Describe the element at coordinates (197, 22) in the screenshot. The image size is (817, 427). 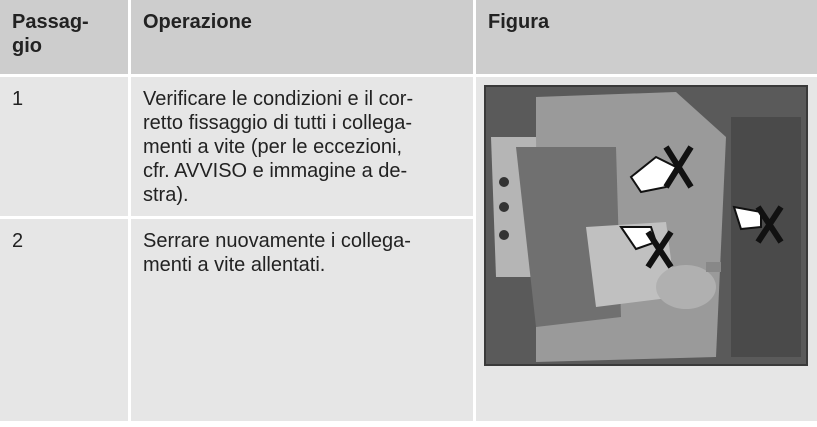
I see `text-line: Operazione` at that location.